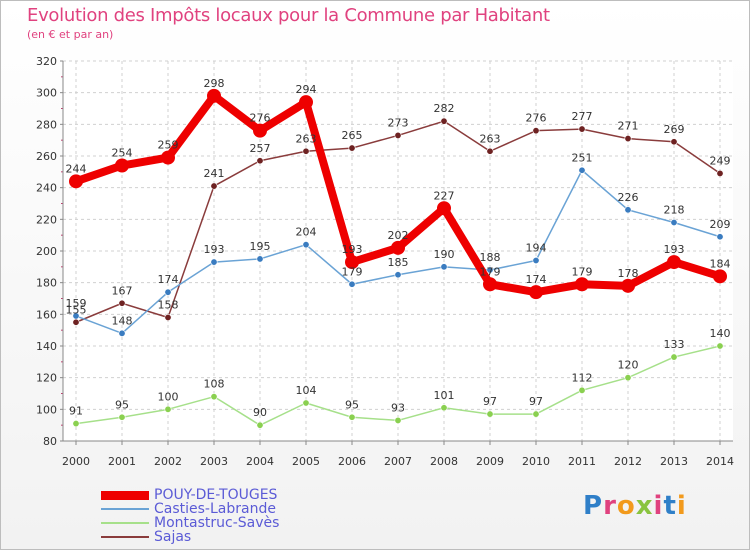  I want to click on logo-letter: r, so click(610, 506).